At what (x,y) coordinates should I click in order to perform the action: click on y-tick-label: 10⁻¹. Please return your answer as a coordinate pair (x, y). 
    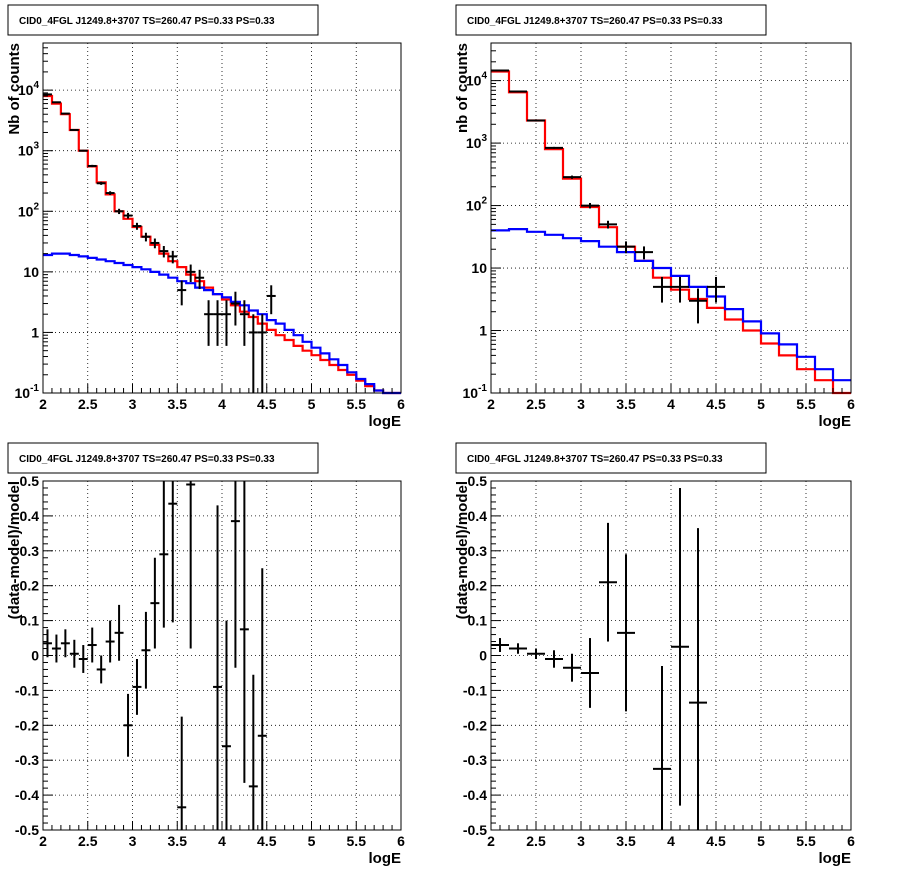
    Looking at the image, I should click on (475, 392).